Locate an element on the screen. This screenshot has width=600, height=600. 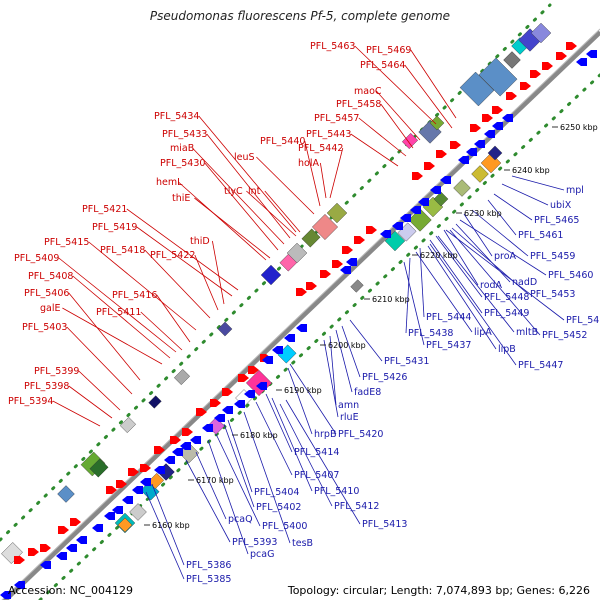
forward-gene-label: PFL_5398 is located at coordinates (46, 386).